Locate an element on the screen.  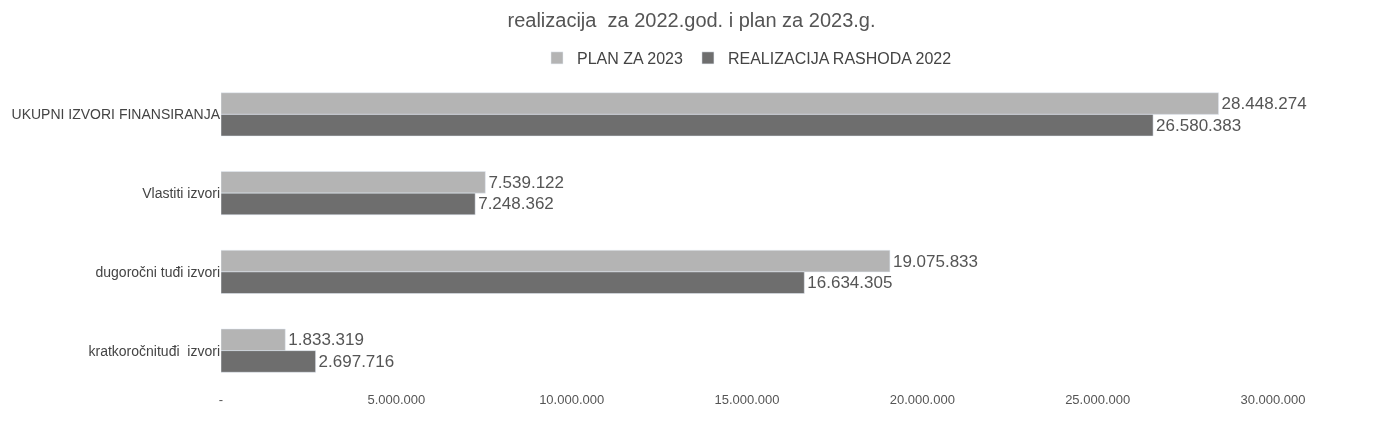
data-label: 28.448.274 is located at coordinates (1264, 104).